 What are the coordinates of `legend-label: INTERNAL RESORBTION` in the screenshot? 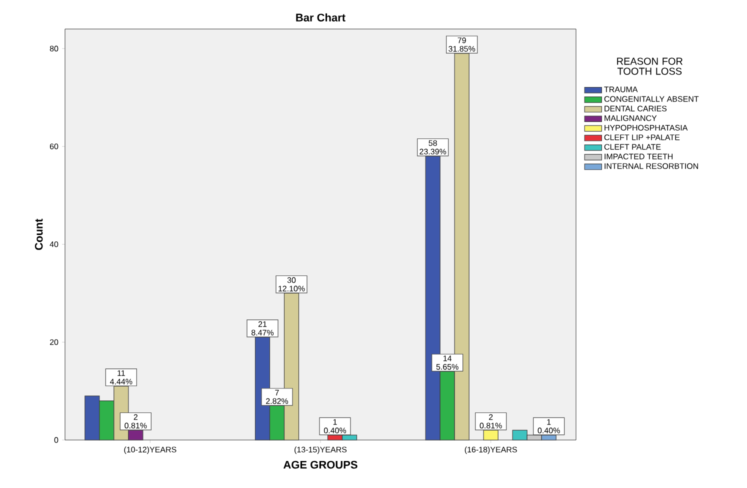 It's located at (651, 166).